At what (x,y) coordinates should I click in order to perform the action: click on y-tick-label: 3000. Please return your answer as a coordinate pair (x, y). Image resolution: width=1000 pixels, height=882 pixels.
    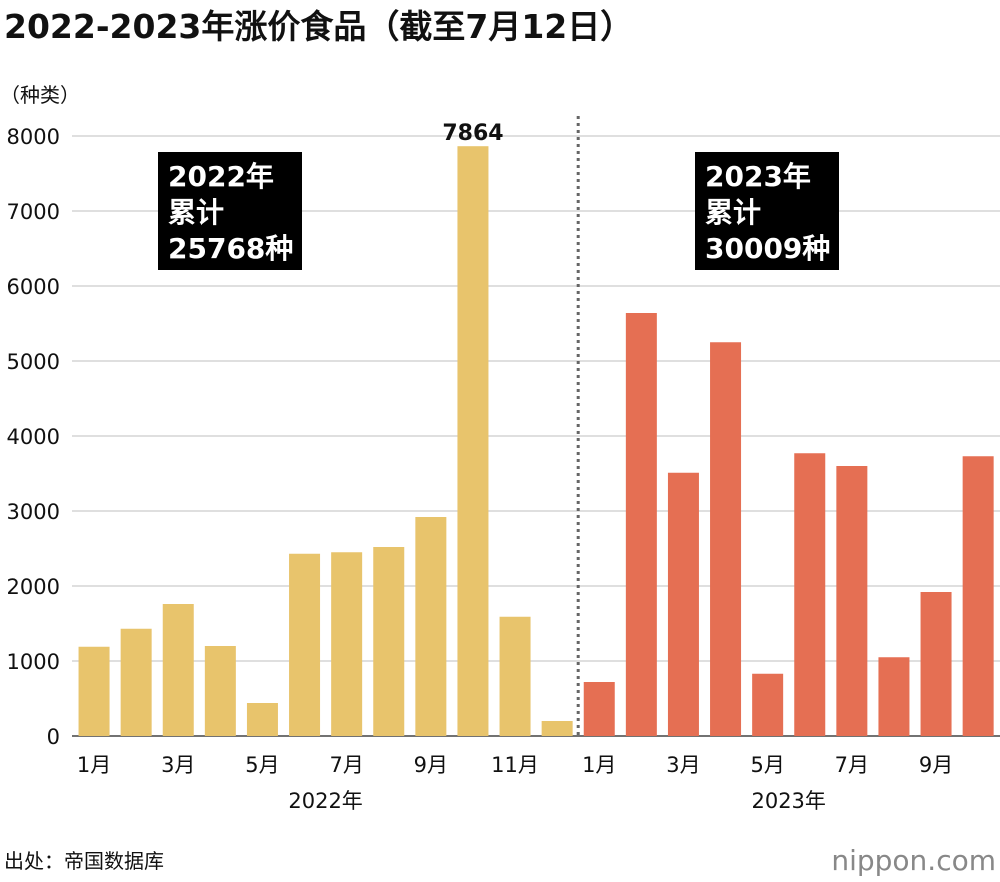
    Looking at the image, I should click on (33, 512).